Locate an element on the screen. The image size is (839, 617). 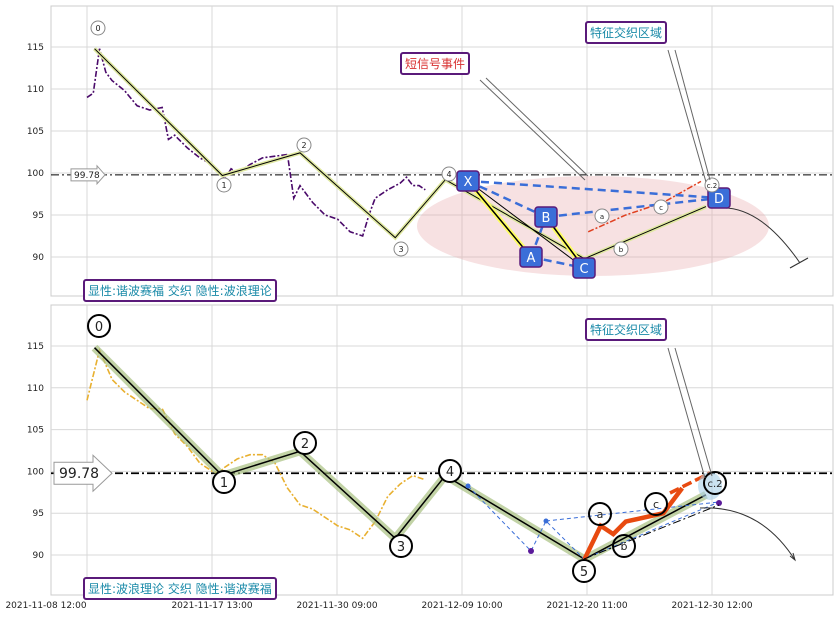
projection-end is located at coordinates (799, 263).